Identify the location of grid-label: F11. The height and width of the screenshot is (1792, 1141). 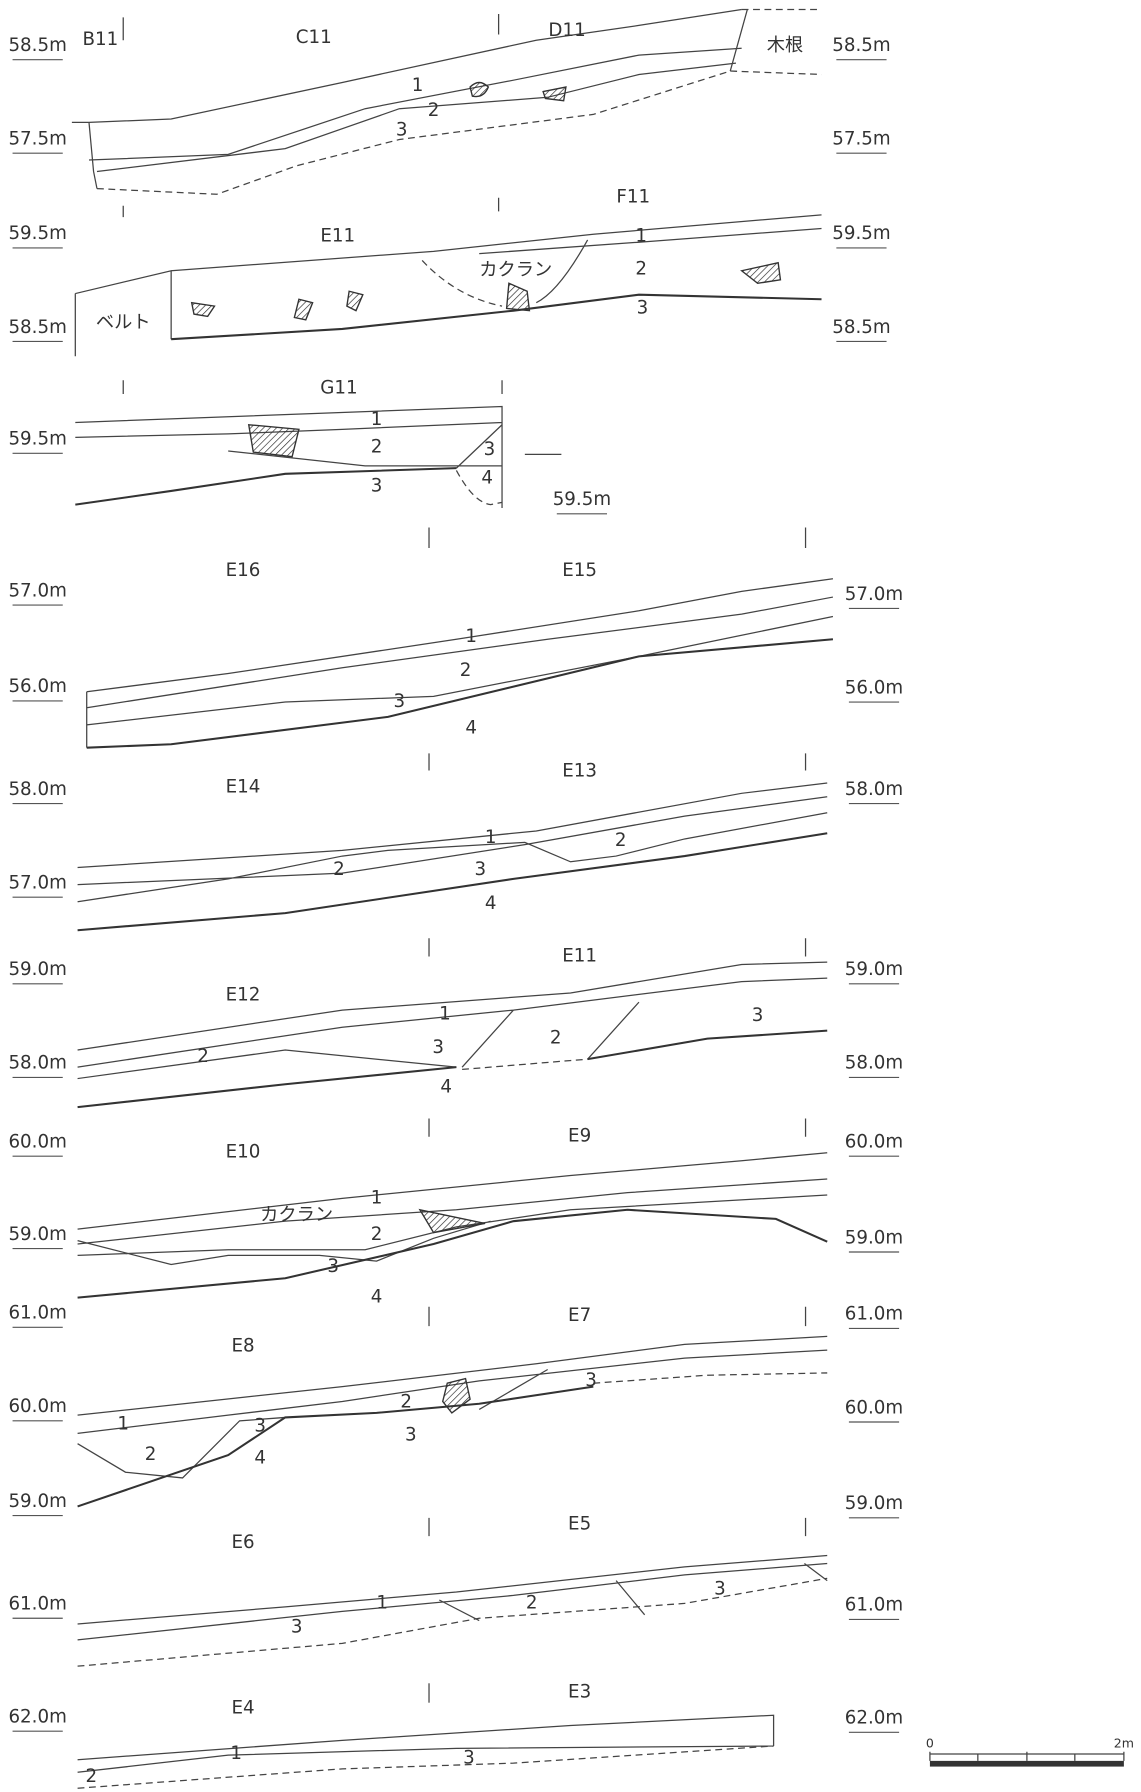
(633, 197).